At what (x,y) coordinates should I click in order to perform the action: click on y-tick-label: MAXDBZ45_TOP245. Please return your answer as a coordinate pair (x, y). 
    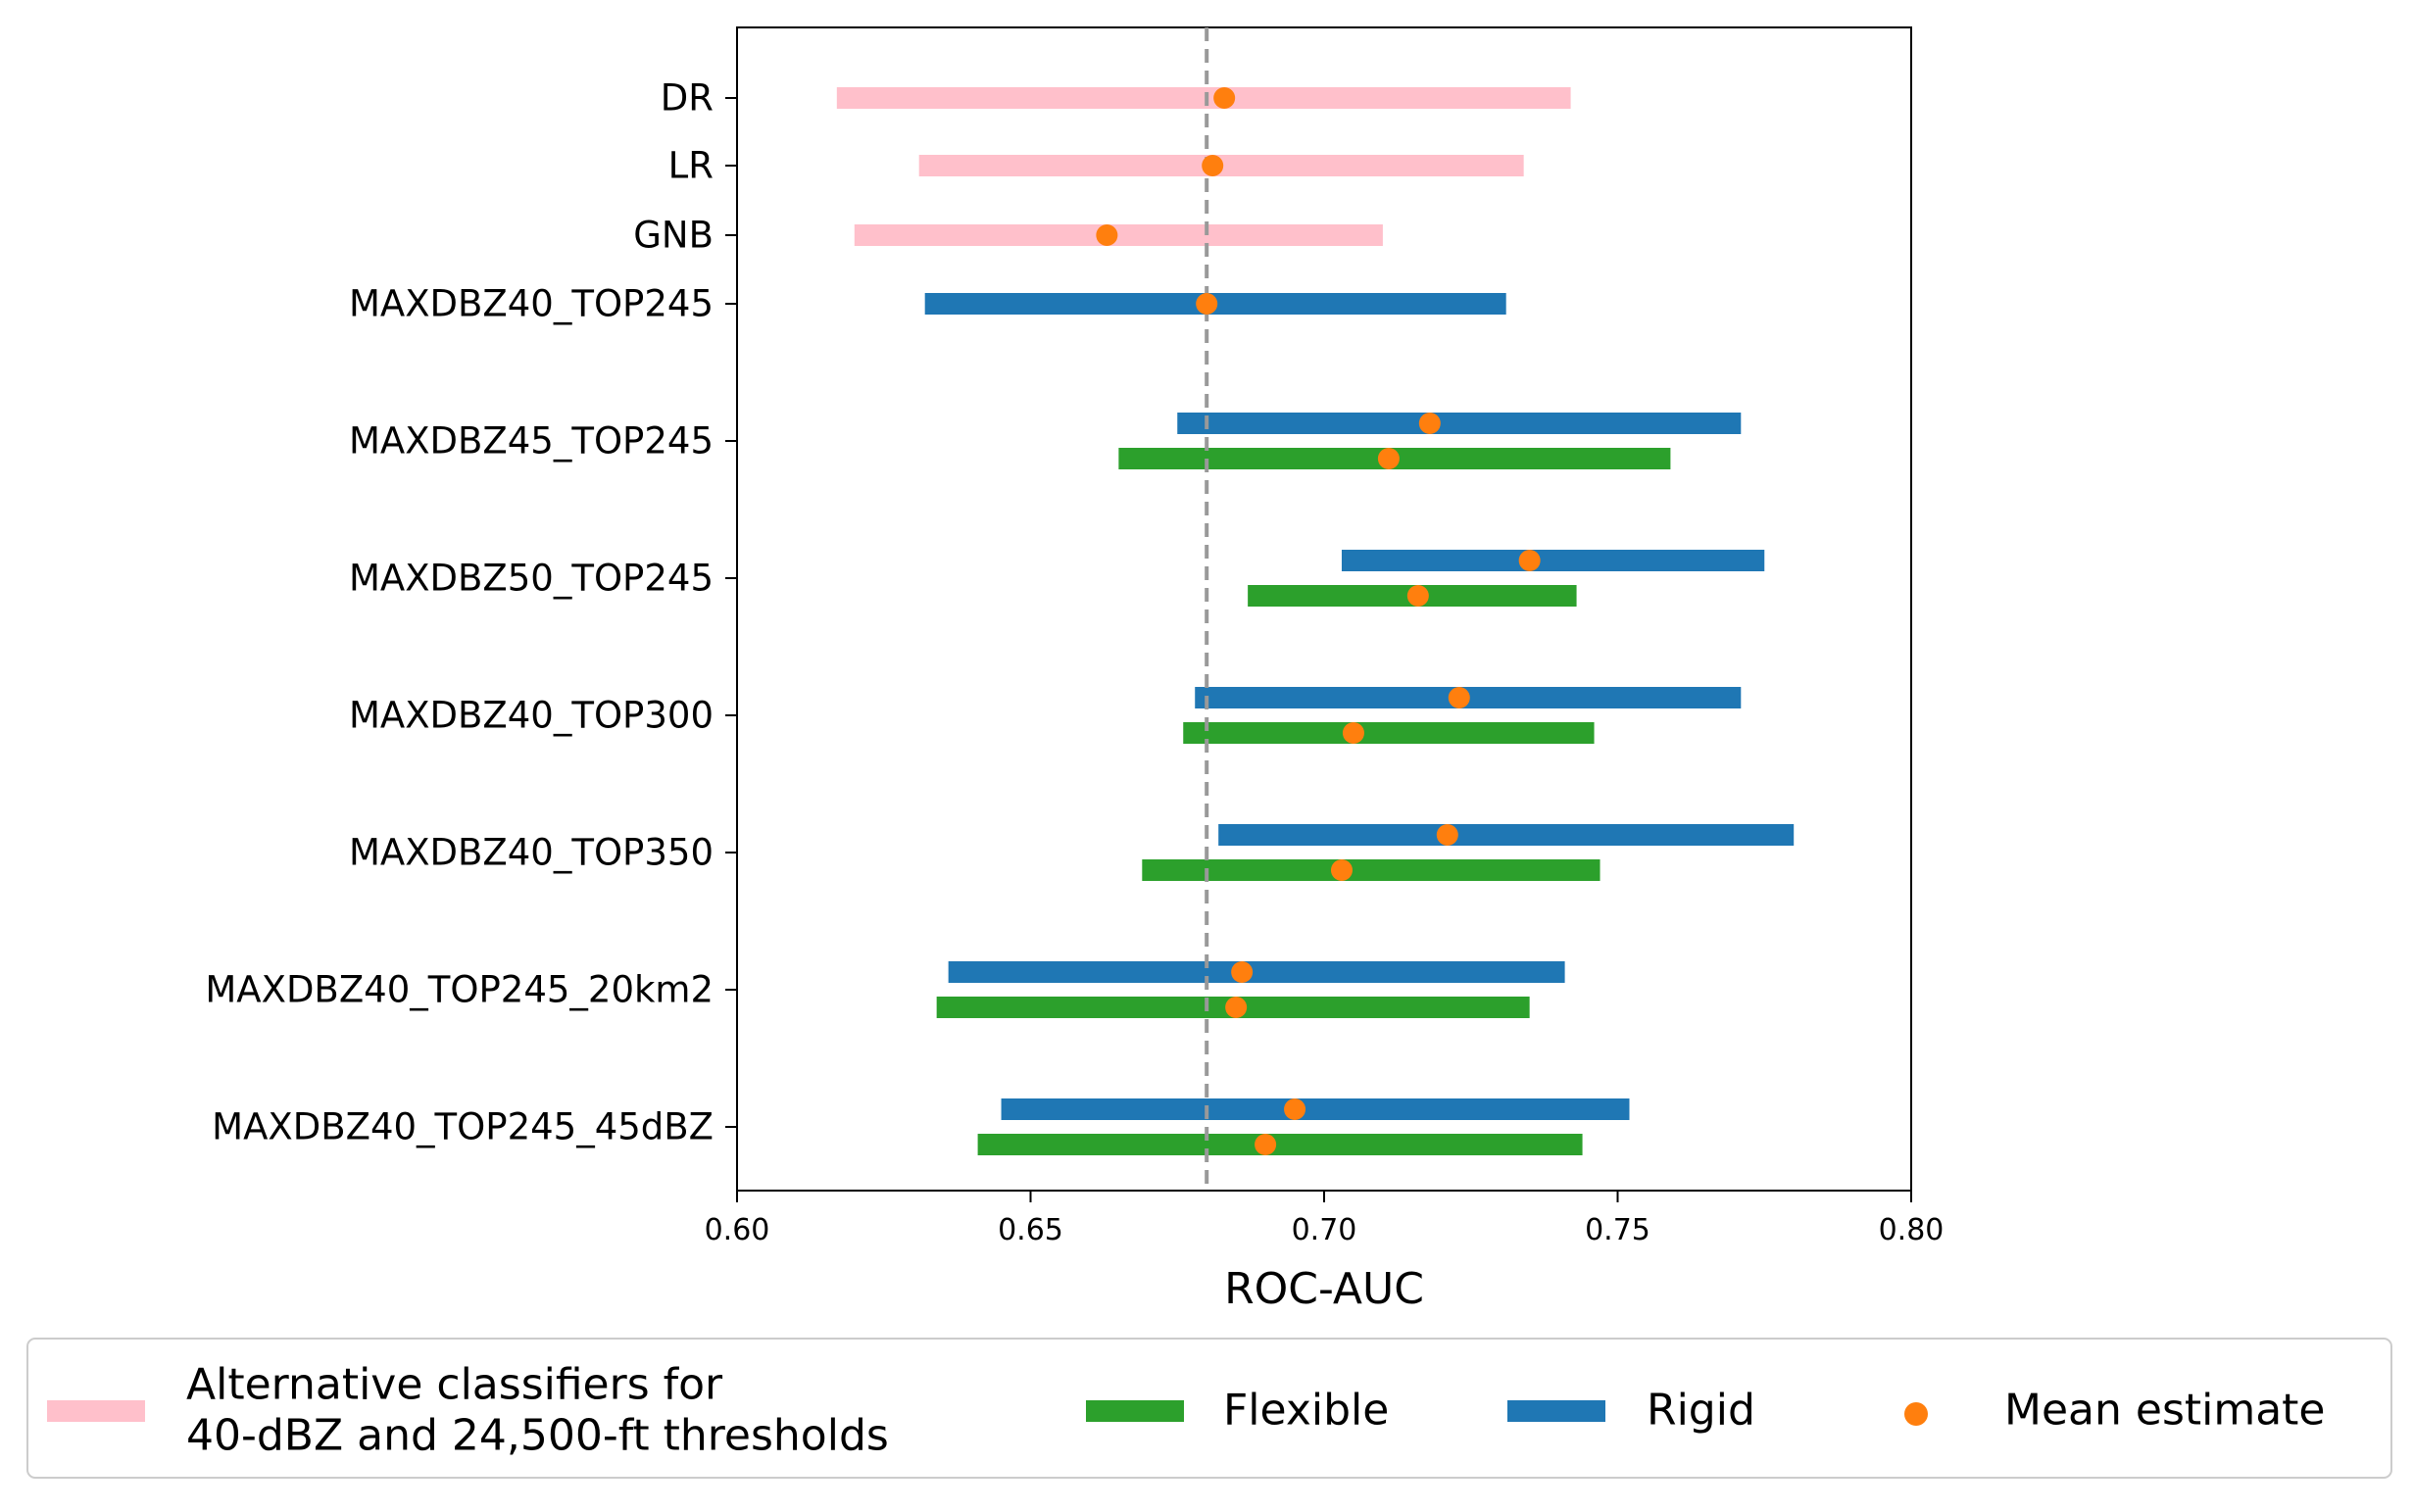
    Looking at the image, I should click on (531, 441).